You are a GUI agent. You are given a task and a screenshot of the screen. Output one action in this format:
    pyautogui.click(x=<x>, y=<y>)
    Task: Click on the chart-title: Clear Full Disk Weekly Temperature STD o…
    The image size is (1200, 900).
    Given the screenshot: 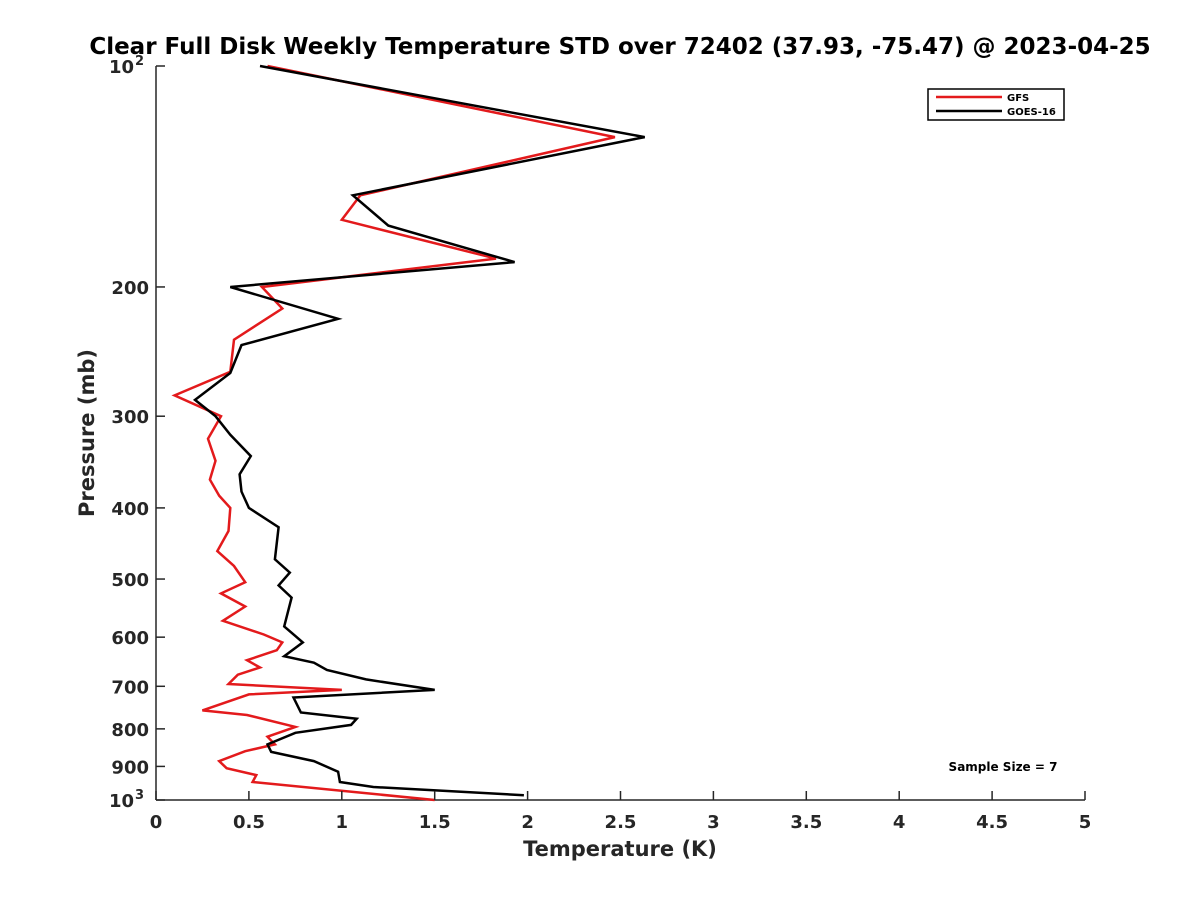 What is the action you would take?
    pyautogui.click(x=619, y=47)
    